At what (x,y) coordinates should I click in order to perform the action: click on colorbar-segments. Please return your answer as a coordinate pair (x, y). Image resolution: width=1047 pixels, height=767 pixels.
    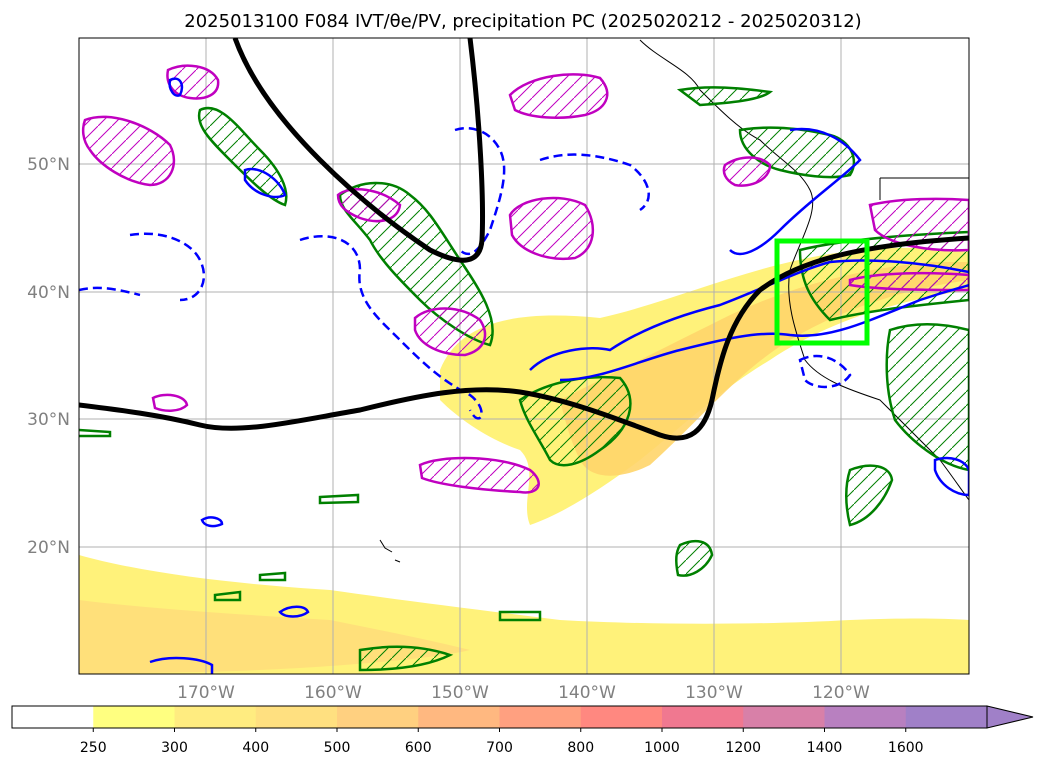
    Looking at the image, I should click on (500, 717).